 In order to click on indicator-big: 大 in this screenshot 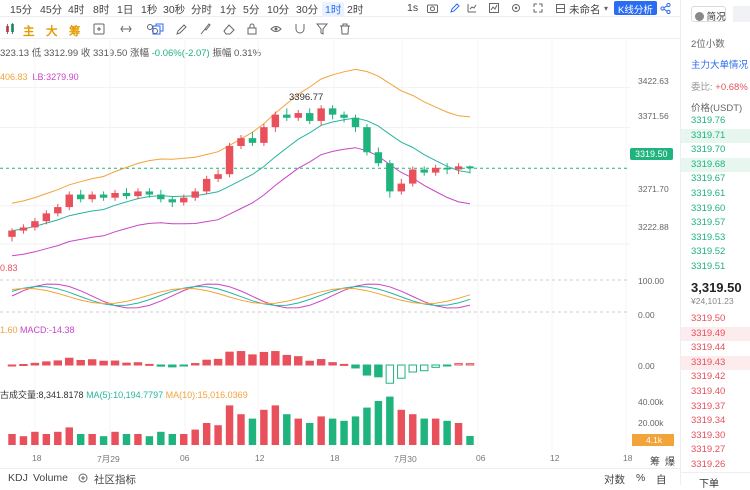, I will do `click(52, 32)`.